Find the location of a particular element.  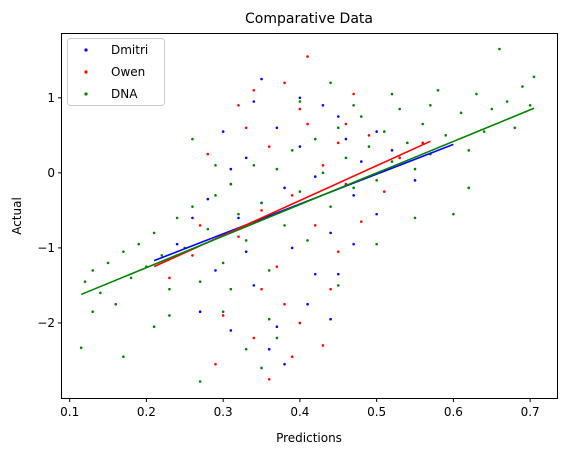

legend-box is located at coordinates (116, 72).